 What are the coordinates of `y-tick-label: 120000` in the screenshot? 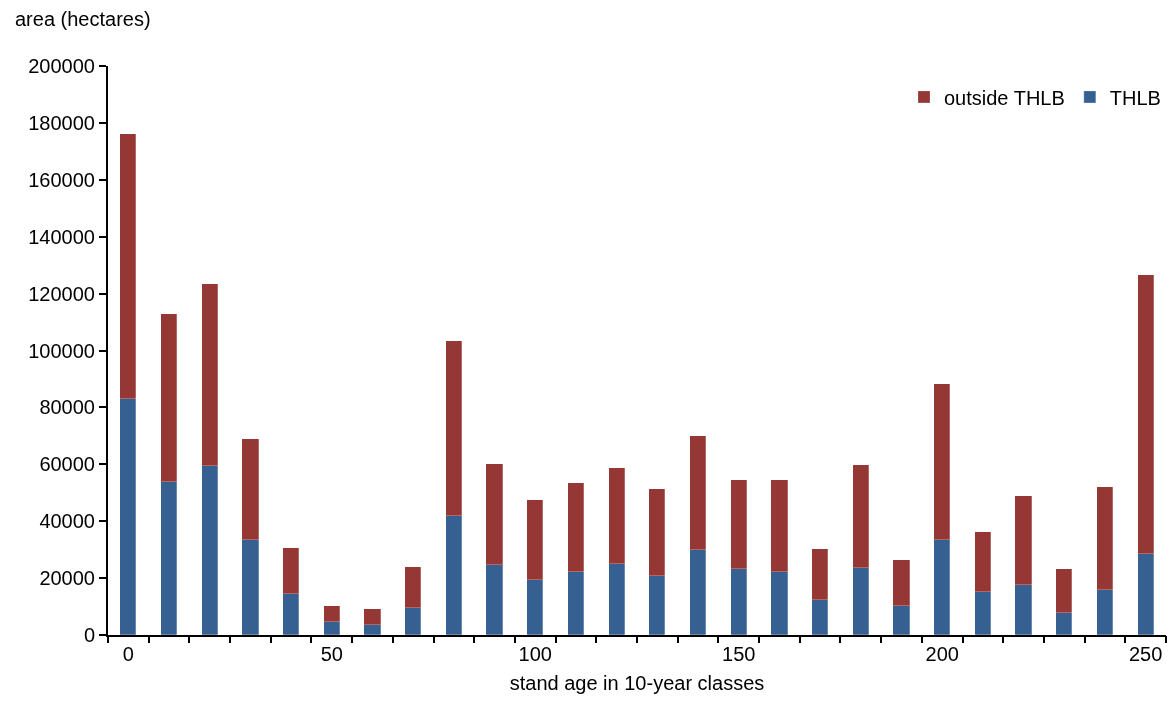 It's located at (61, 293).